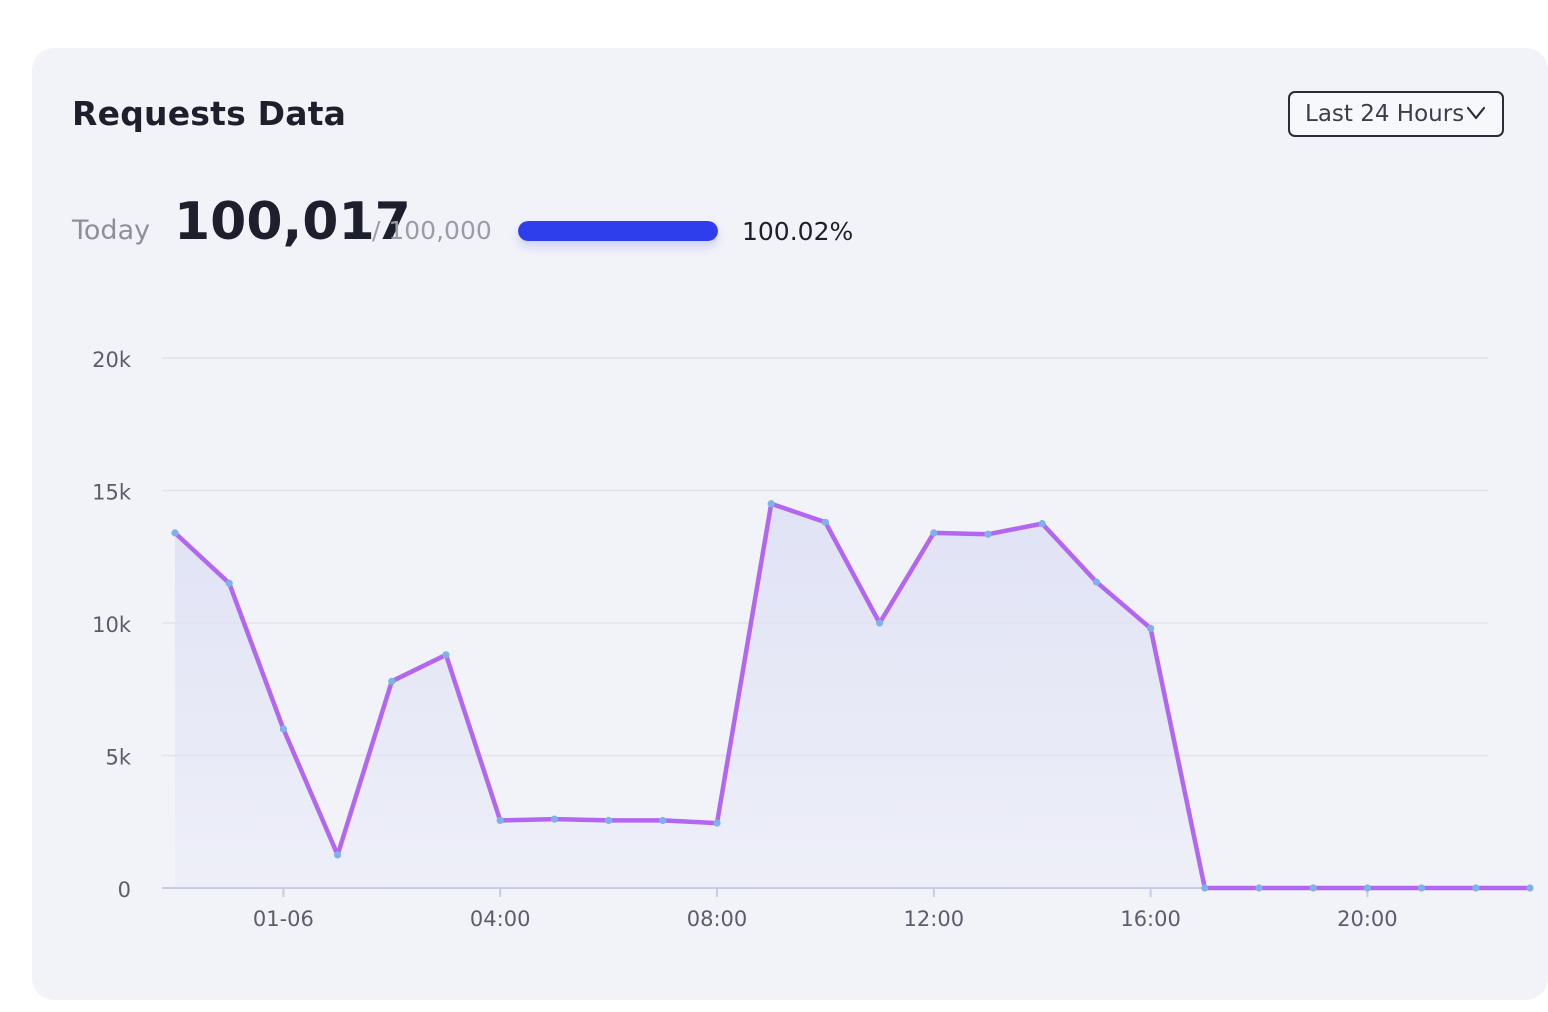 This screenshot has width=1548, height=1012. What do you see at coordinates (825, 909) in the screenshot?
I see `x-axis: 01-06 04:00 08:00 12:00 16:00 20:00` at bounding box center [825, 909].